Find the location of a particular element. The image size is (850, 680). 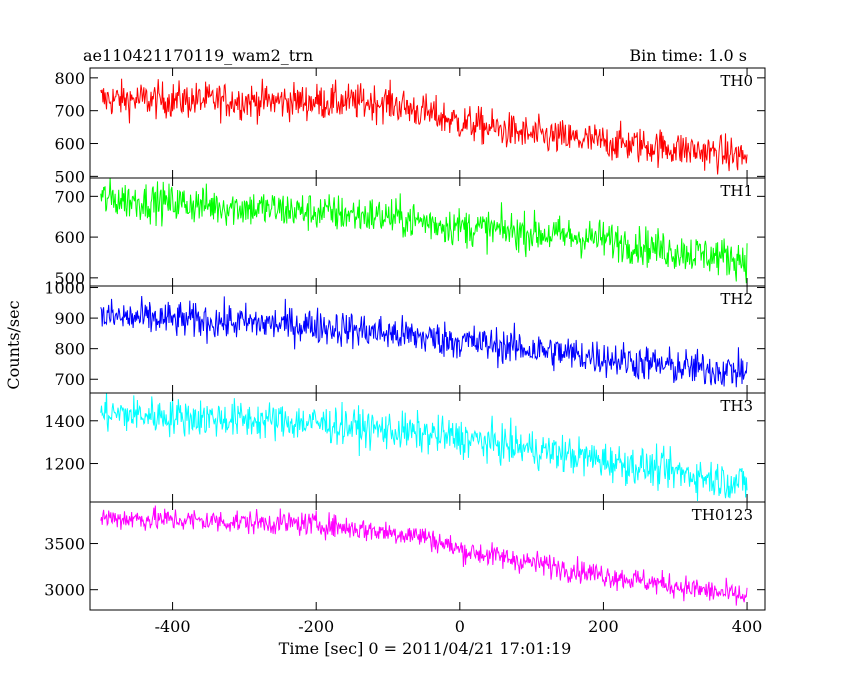

y-tick-label: 900 is located at coordinates (69, 318).